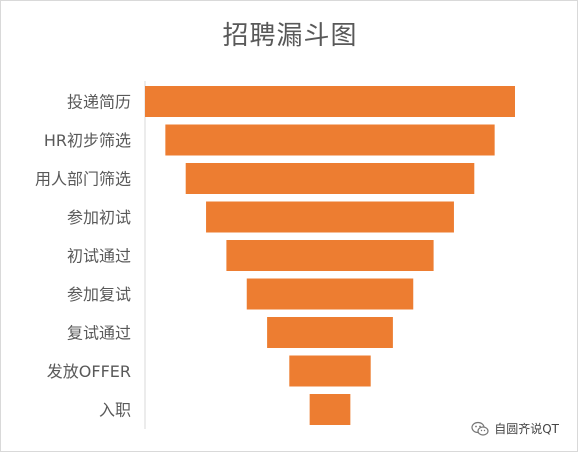 This screenshot has width=578, height=453. What do you see at coordinates (87, 140) in the screenshot?
I see `category-label-2: HR初步筛选` at bounding box center [87, 140].